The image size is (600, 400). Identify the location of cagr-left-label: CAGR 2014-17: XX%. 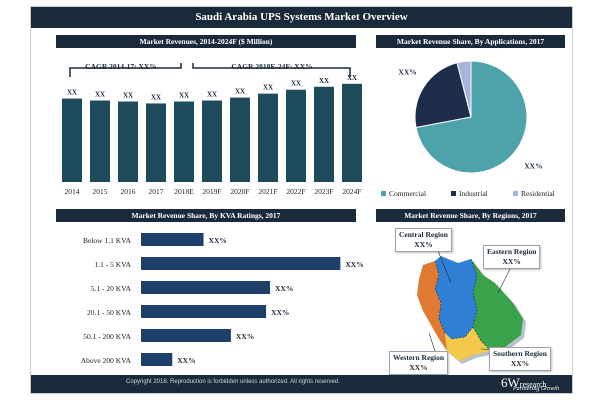
(121, 66).